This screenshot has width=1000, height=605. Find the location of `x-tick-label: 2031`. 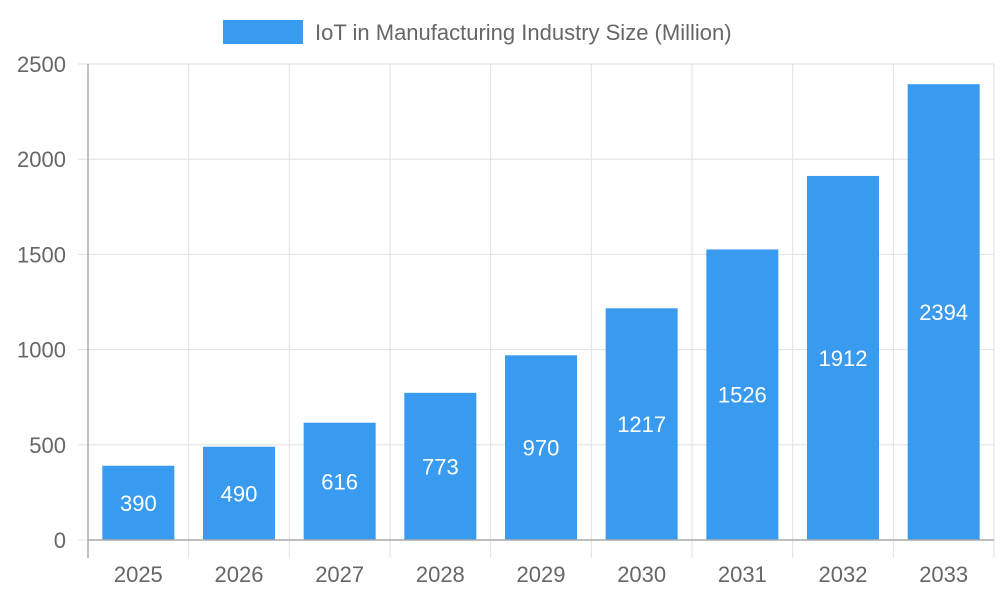

x-tick-label: 2031 is located at coordinates (742, 574).